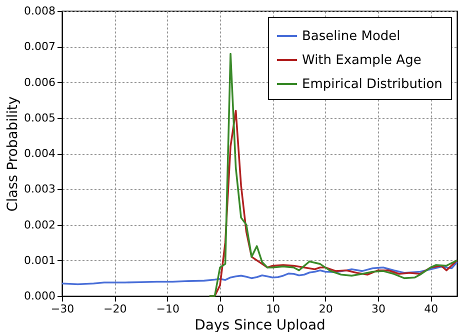  What do you see at coordinates (259, 273) in the screenshot?
I see `line-series` at bounding box center [259, 273].